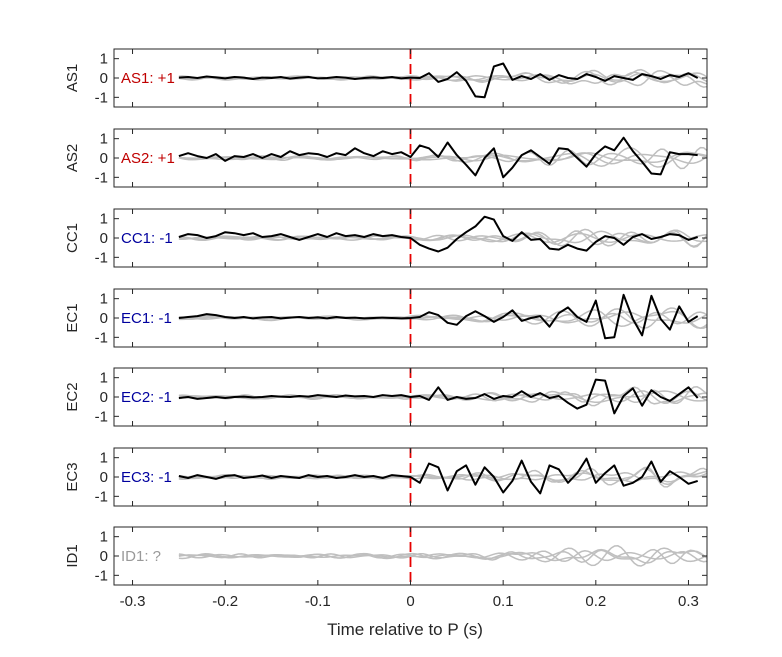 This screenshot has width=782, height=657. Describe the element at coordinates (146, 318) in the screenshot. I see `polarity-annotation: EC1: -1` at that location.